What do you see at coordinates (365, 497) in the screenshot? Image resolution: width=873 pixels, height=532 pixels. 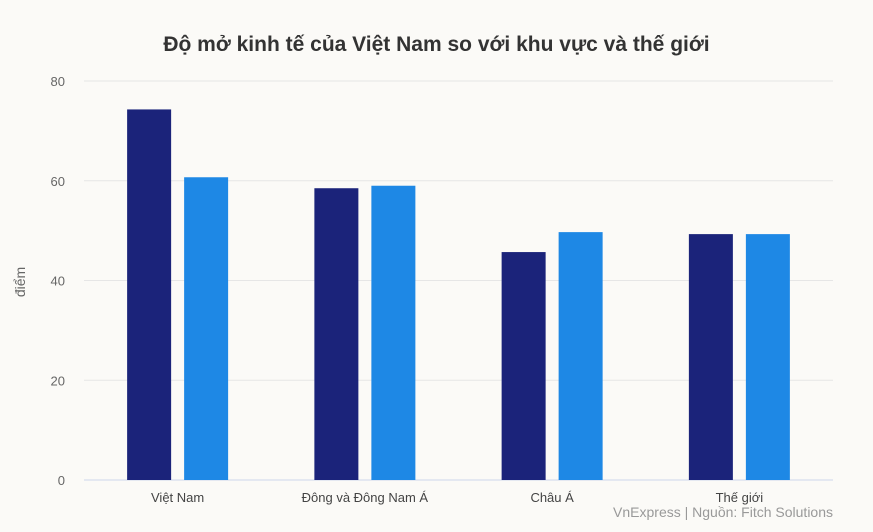 I see `x-tick-label: Đông và Đông Nam Á` at bounding box center [365, 497].